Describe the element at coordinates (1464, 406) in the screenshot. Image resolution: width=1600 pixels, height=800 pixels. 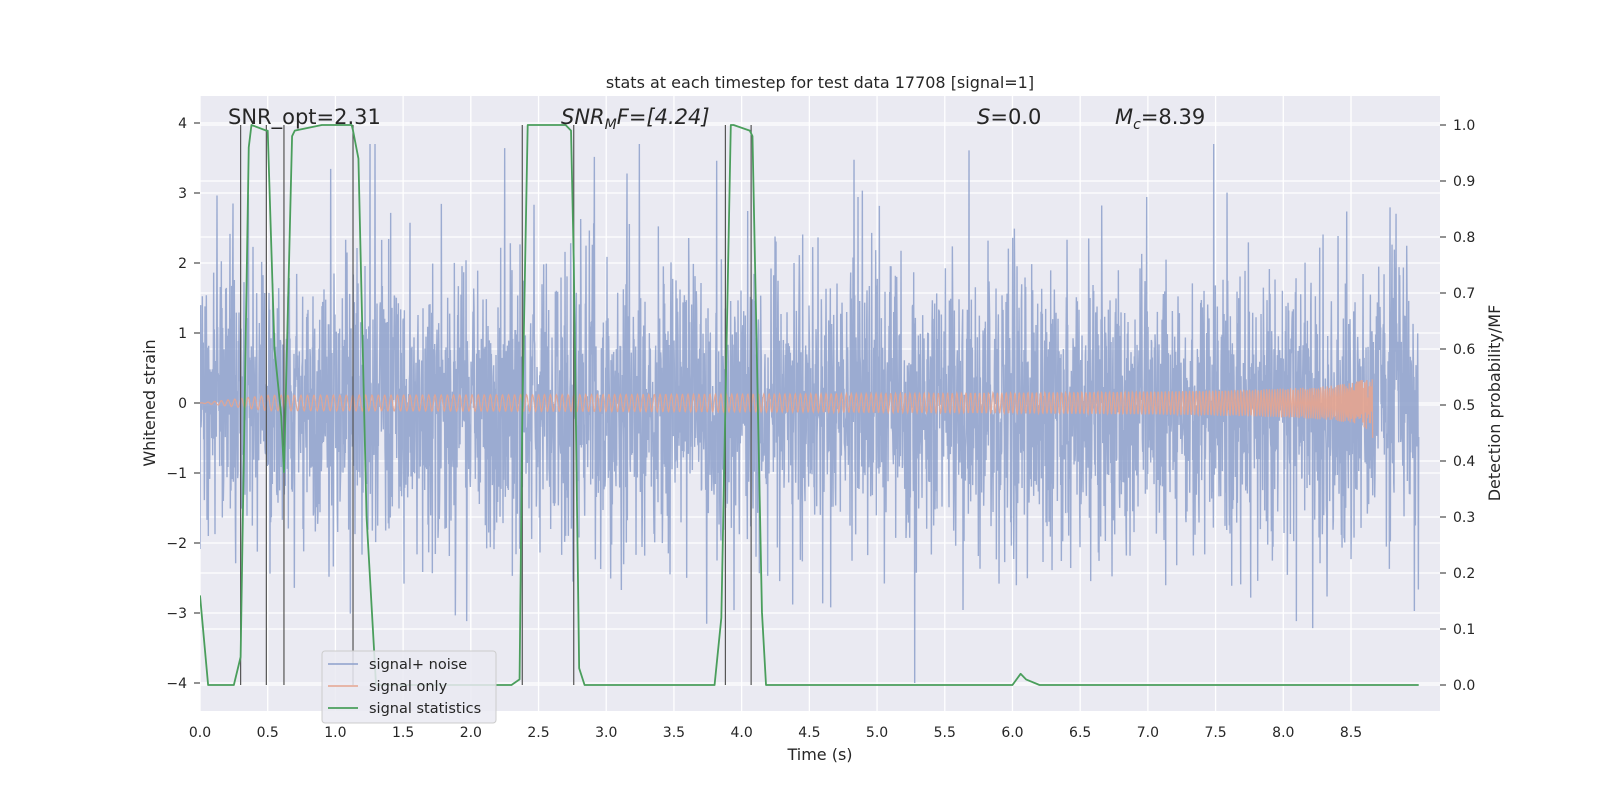
I see `y-tick-label-right: 0.5` at that location.